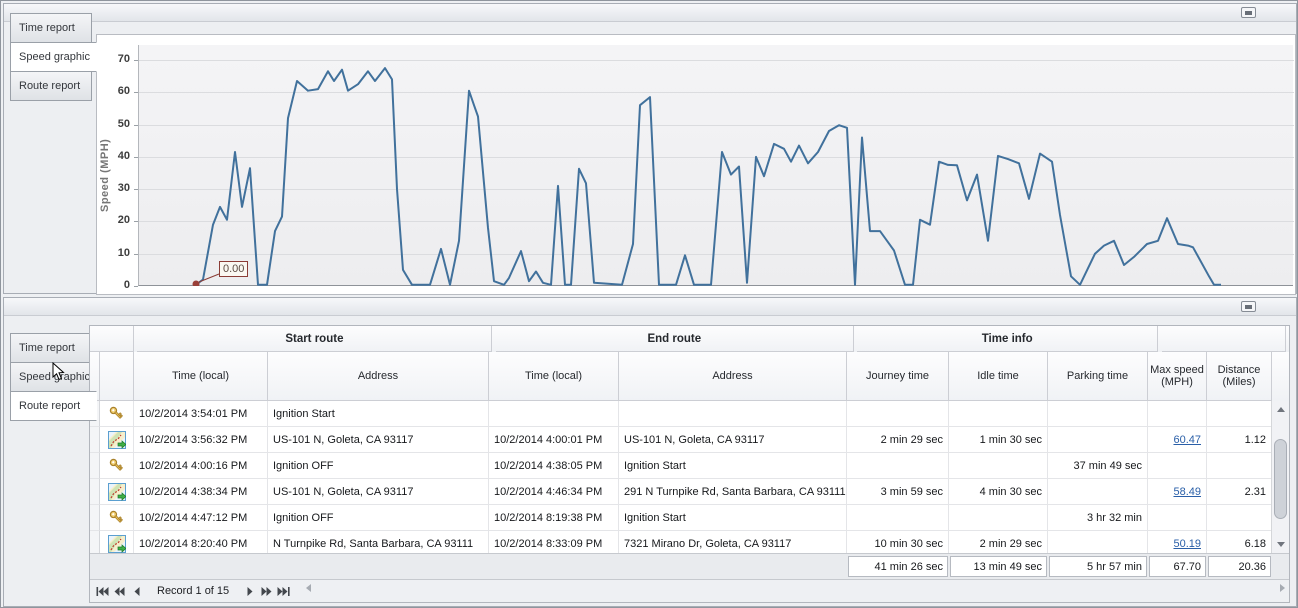 The height and width of the screenshot is (608, 1298). I want to click on vertical-scrollbar, so click(1280, 477).